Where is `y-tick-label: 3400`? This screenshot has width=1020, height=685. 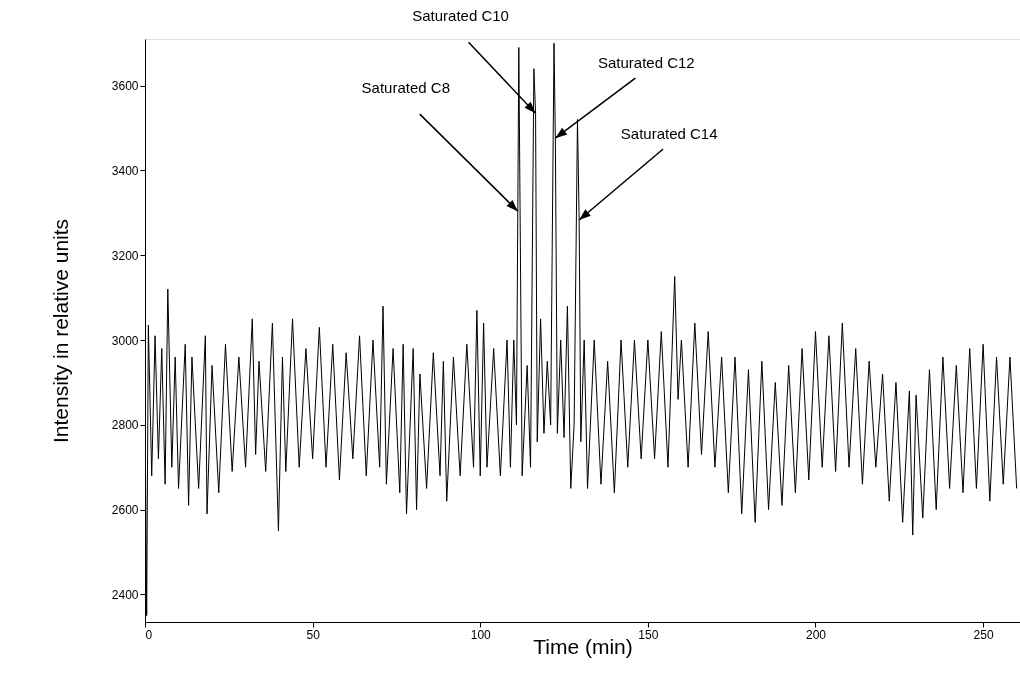 y-tick-label: 3400 is located at coordinates (125, 170).